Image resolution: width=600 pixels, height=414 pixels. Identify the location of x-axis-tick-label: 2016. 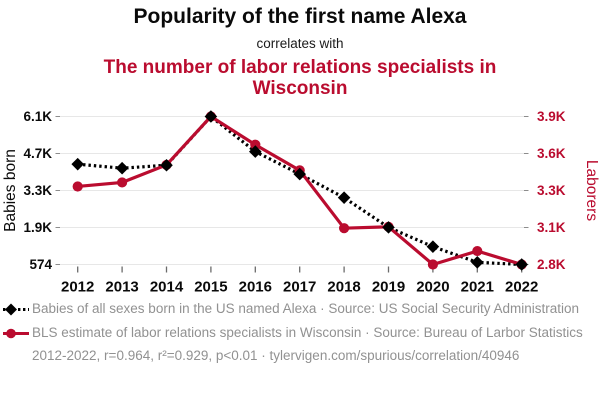
(255, 287).